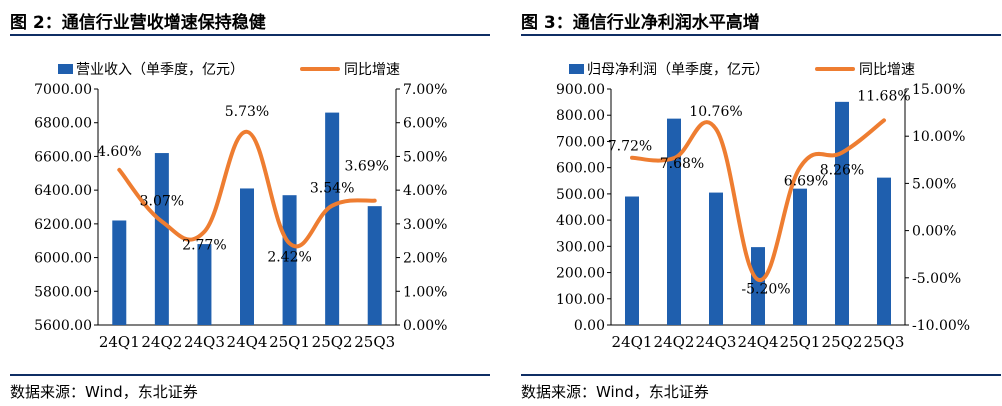 The width and height of the screenshot is (1002, 406). What do you see at coordinates (63, 326) in the screenshot?
I see `left-tick-label: 5600.00` at bounding box center [63, 326].